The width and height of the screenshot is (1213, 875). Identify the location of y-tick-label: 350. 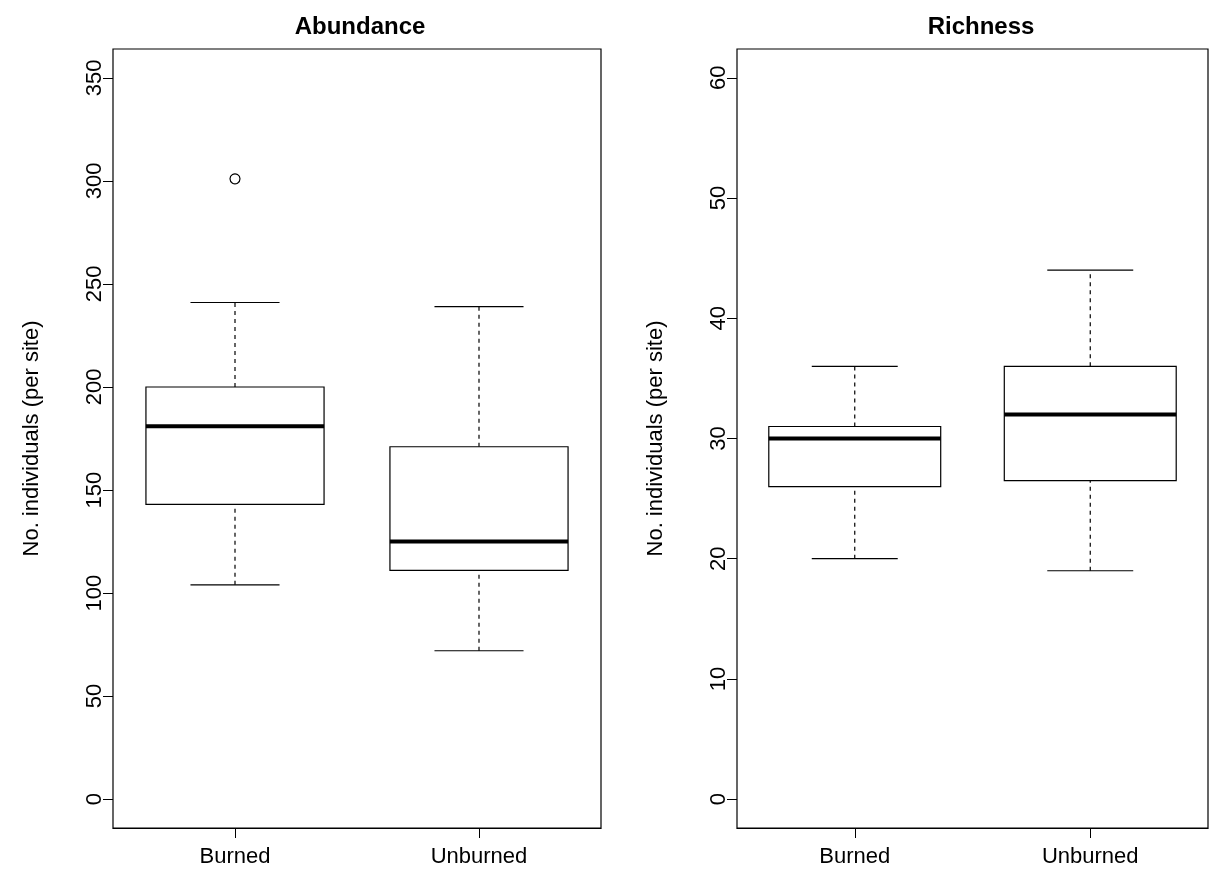
(93, 78).